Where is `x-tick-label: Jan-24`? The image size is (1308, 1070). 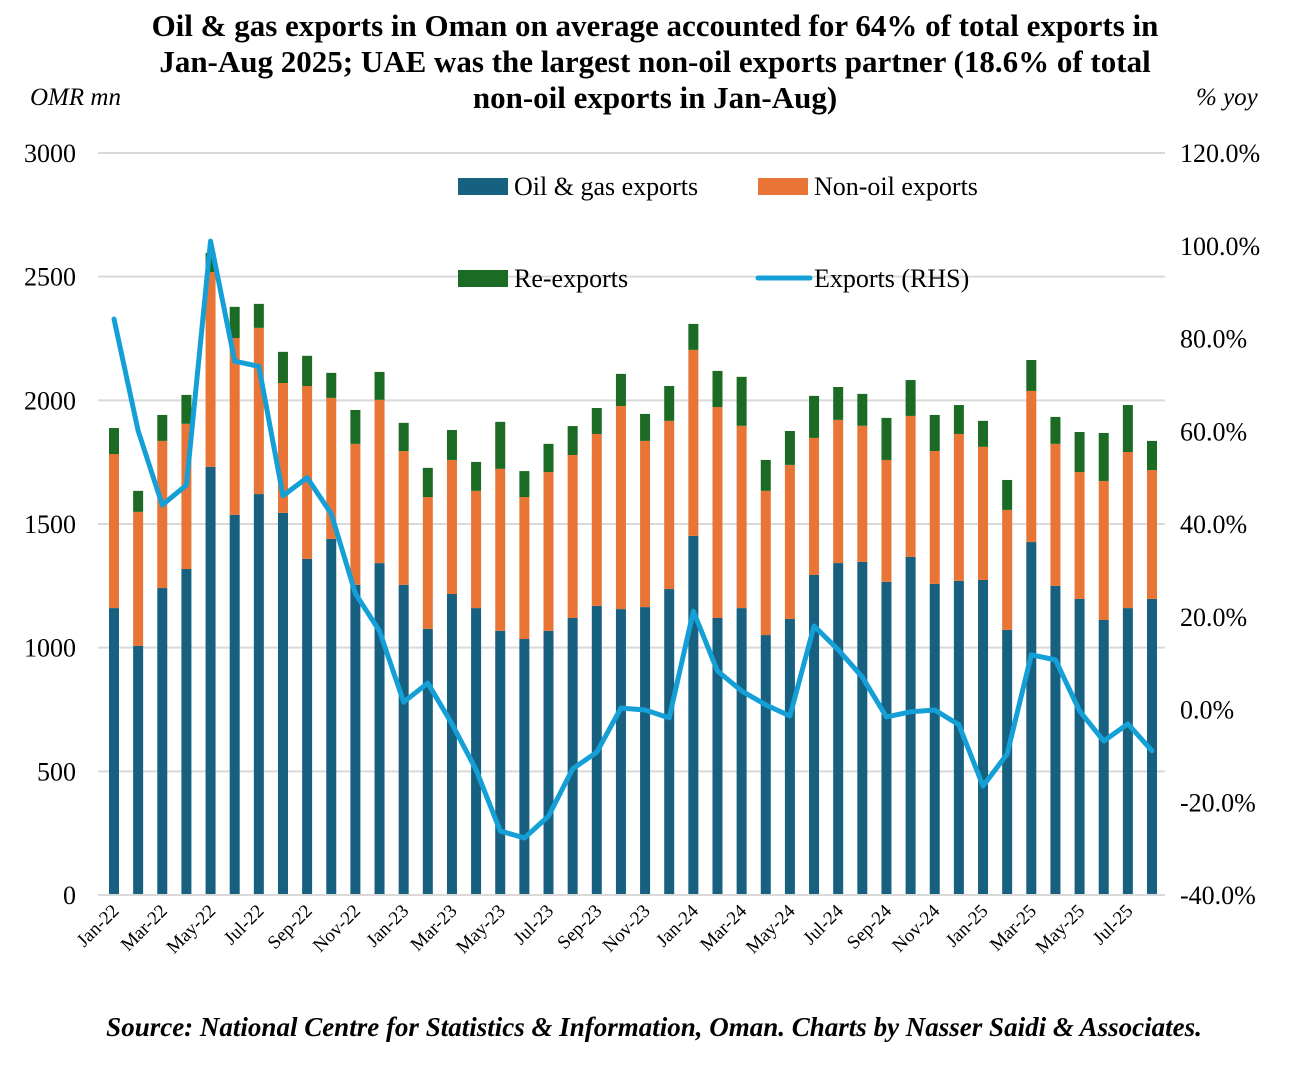 x-tick-label: Jan-24 is located at coordinates (677, 925).